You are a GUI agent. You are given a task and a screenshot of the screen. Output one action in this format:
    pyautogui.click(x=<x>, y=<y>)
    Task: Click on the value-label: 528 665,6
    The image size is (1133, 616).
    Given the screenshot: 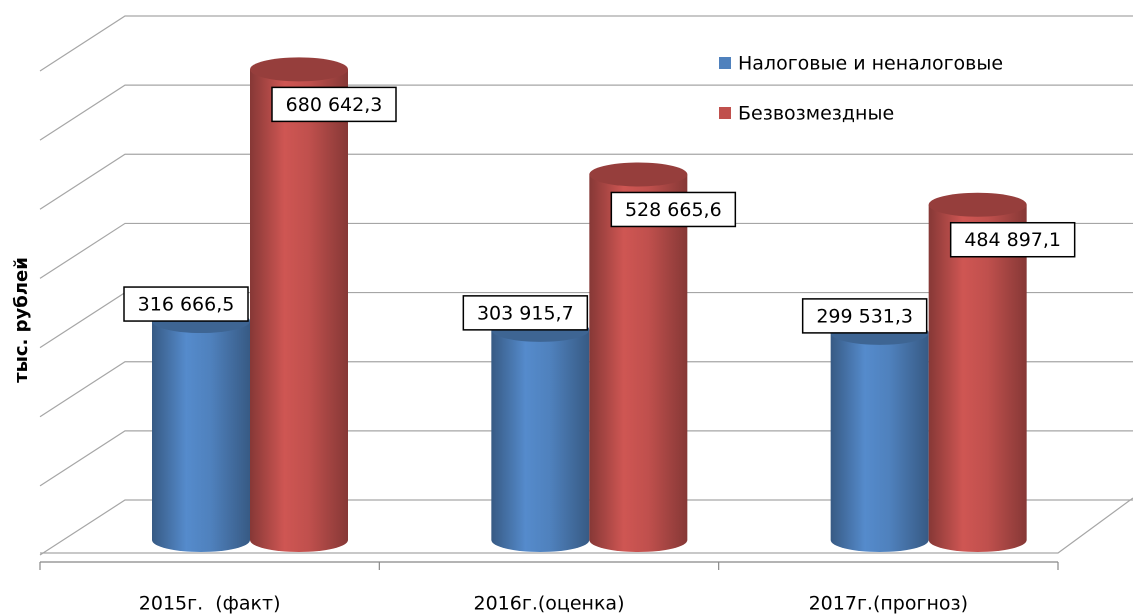 What is the action you would take?
    pyautogui.click(x=673, y=210)
    